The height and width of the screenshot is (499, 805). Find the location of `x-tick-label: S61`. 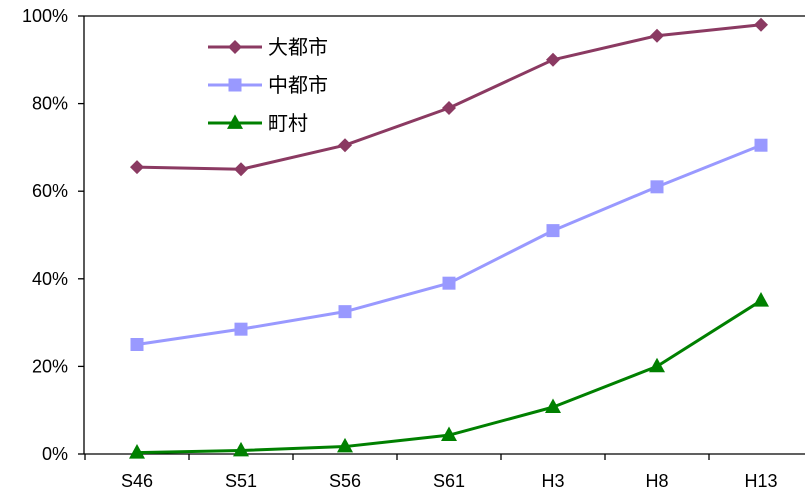

x-tick-label: S61 is located at coordinates (449, 481).